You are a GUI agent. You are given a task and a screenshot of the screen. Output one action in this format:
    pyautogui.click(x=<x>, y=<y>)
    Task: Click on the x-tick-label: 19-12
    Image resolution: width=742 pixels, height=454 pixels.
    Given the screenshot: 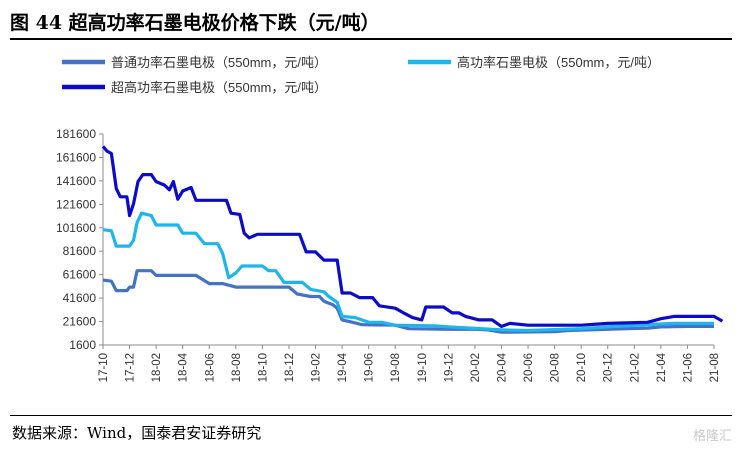 What is the action you would take?
    pyautogui.click(x=449, y=367)
    